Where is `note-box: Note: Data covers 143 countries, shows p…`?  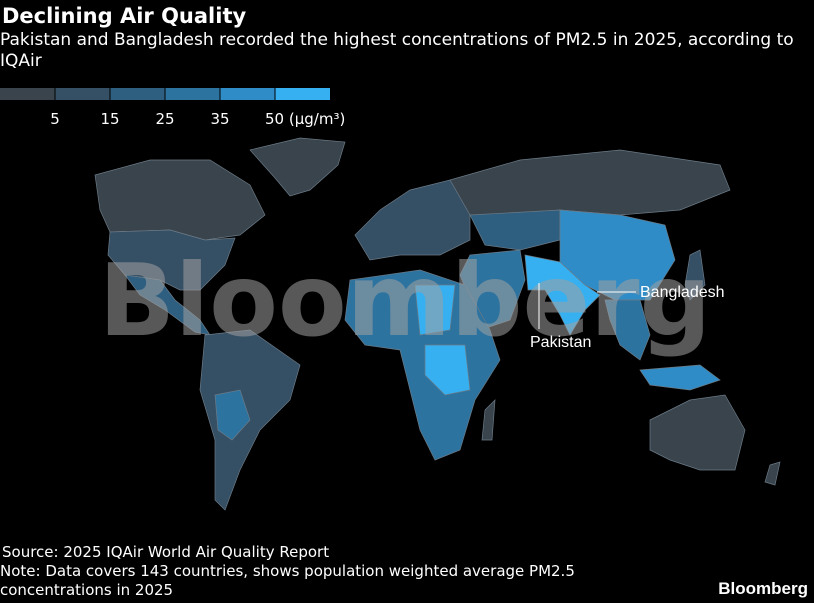
note-box: Note: Data covers 143 countries, shows p… is located at coordinates (287, 580).